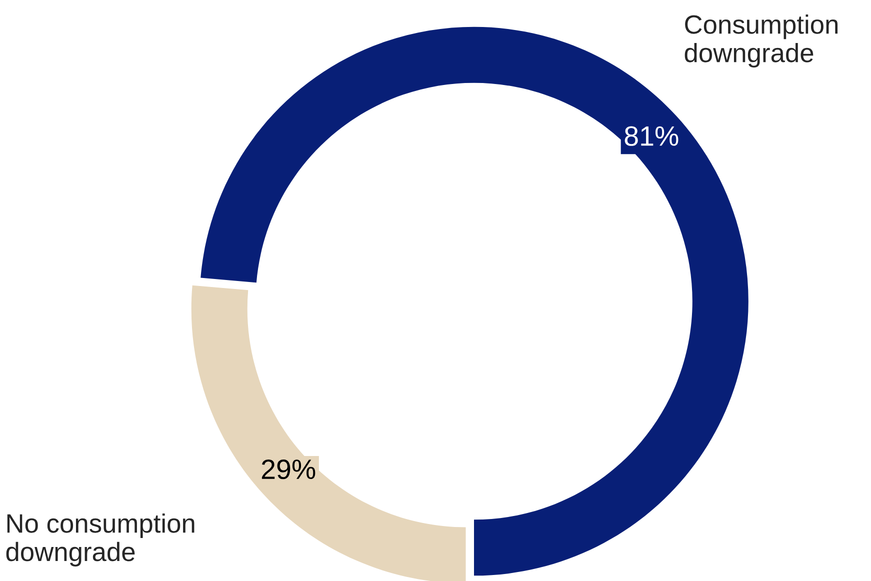  I want to click on data-label: 81%, so click(651, 136).